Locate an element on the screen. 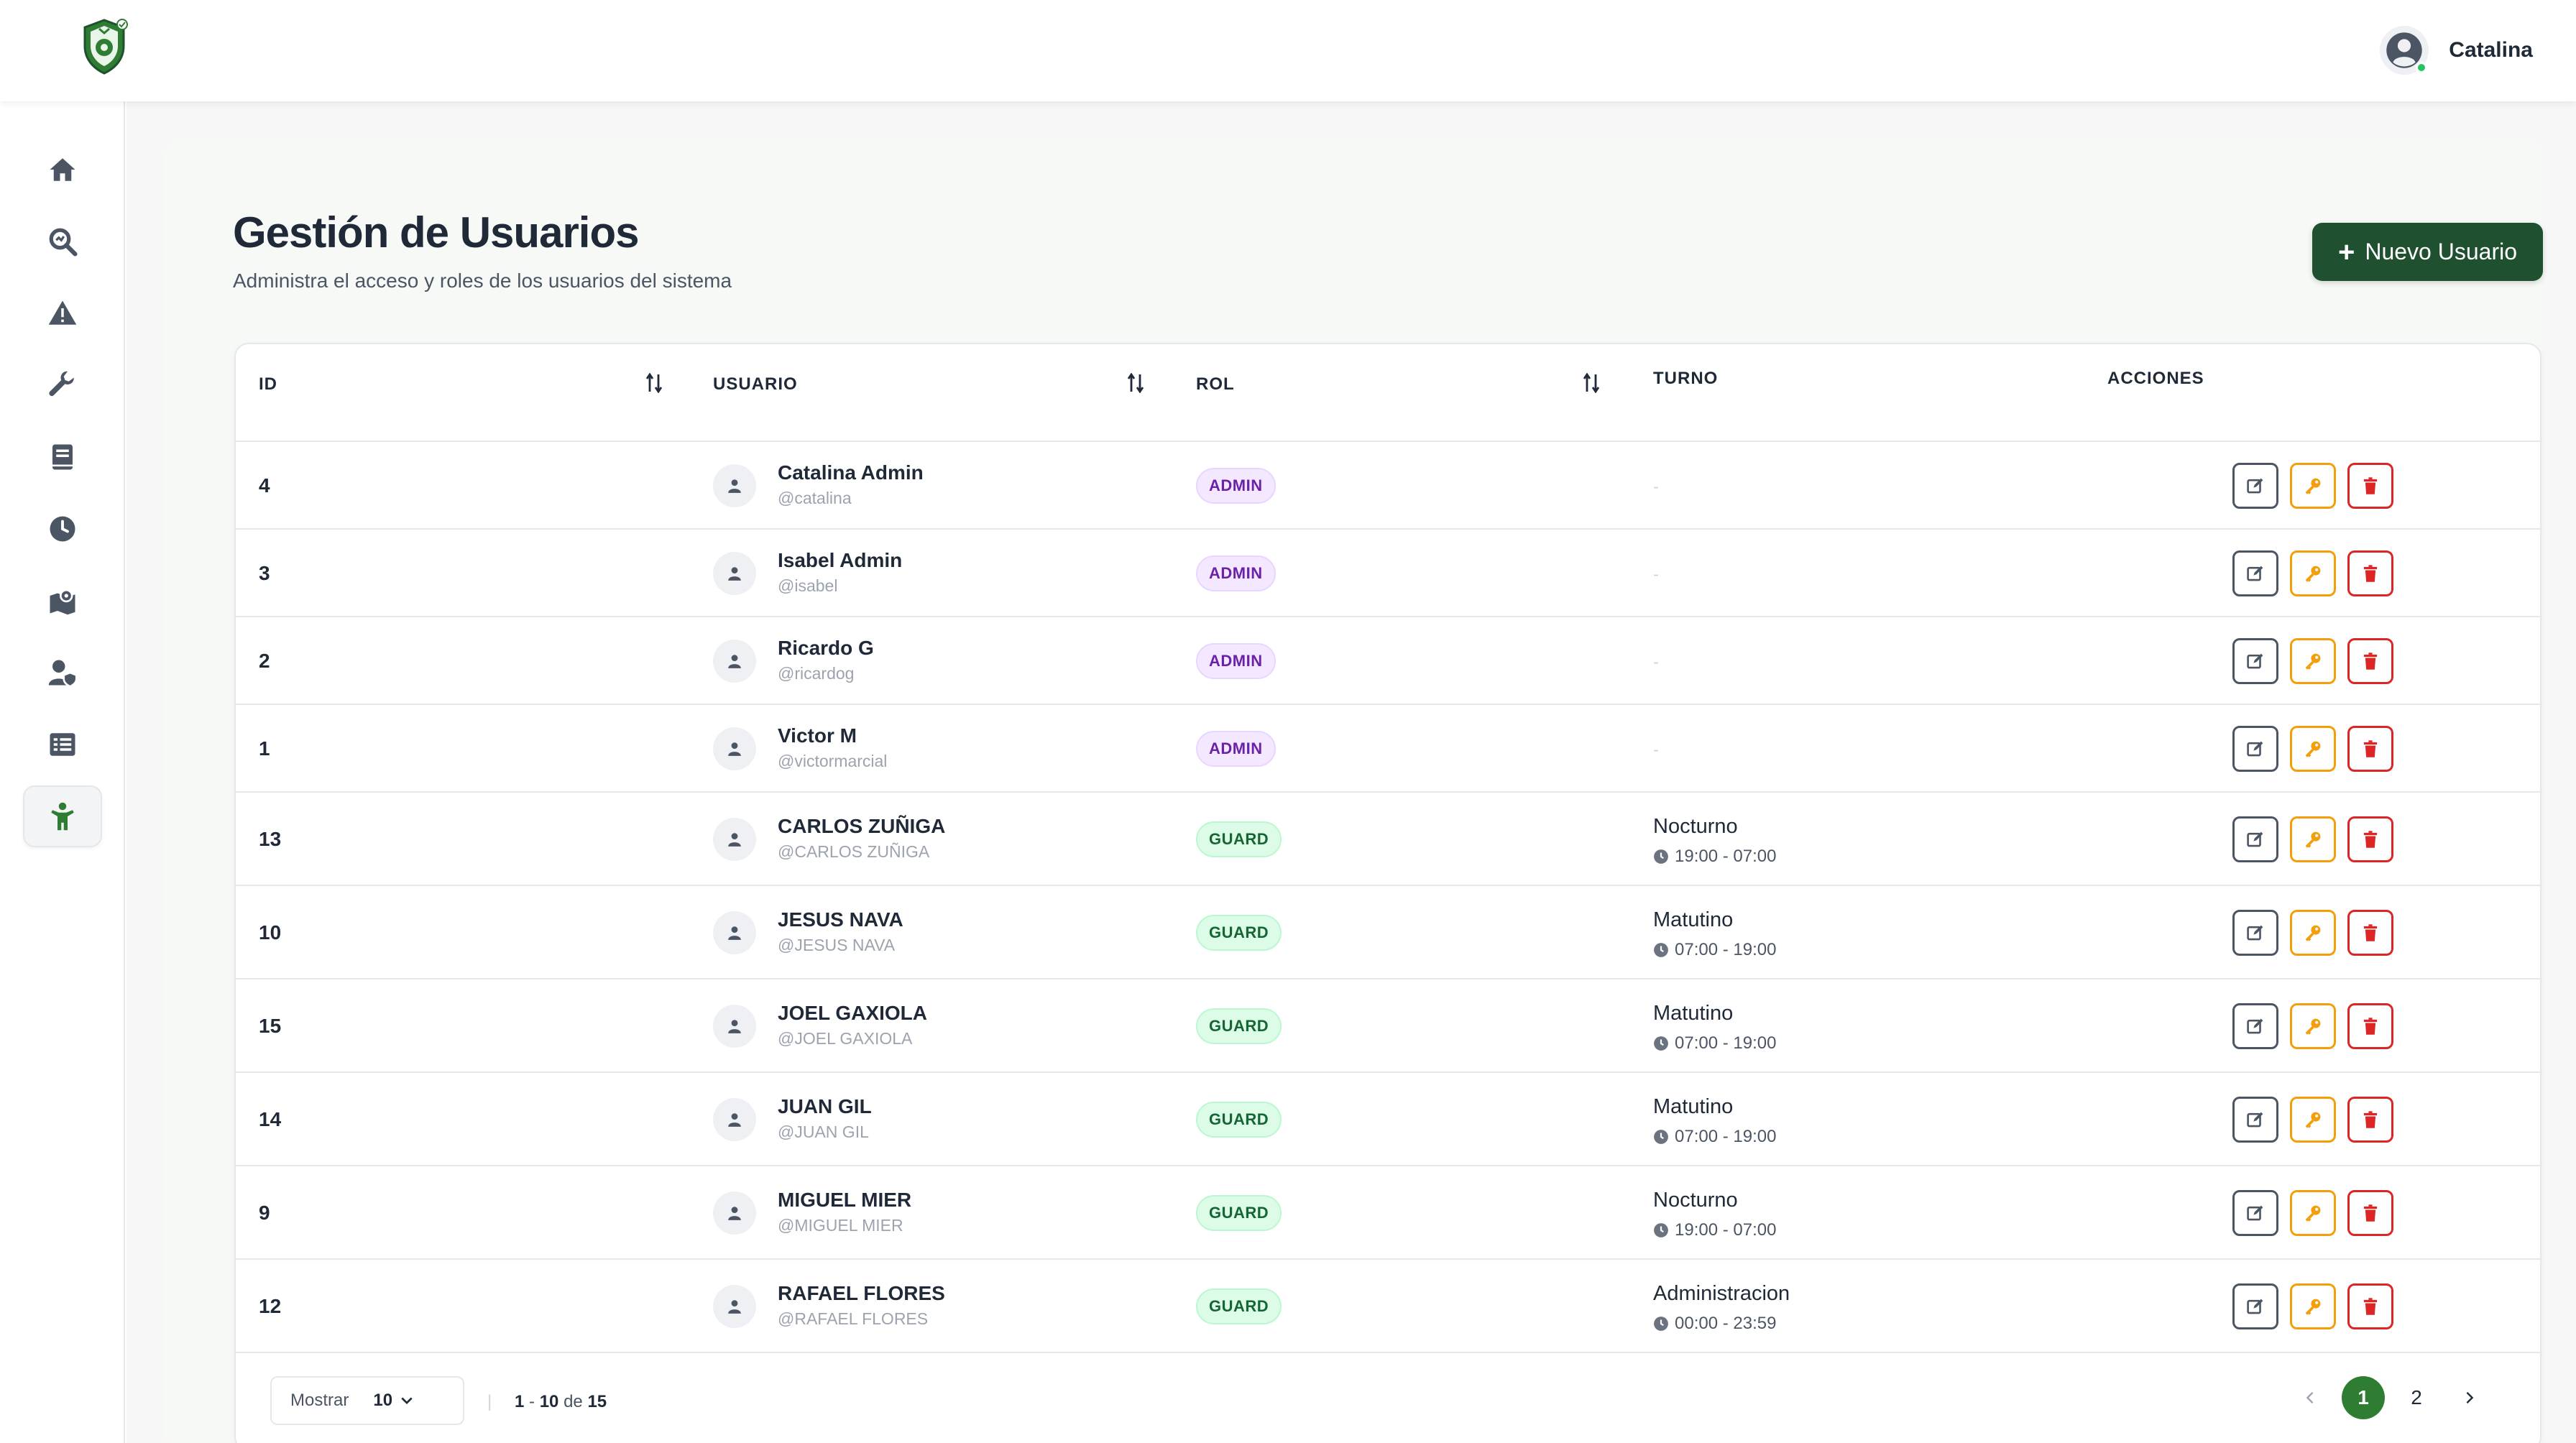 Image resolution: width=2576 pixels, height=1443 pixels. list-icon is located at coordinates (62, 744).